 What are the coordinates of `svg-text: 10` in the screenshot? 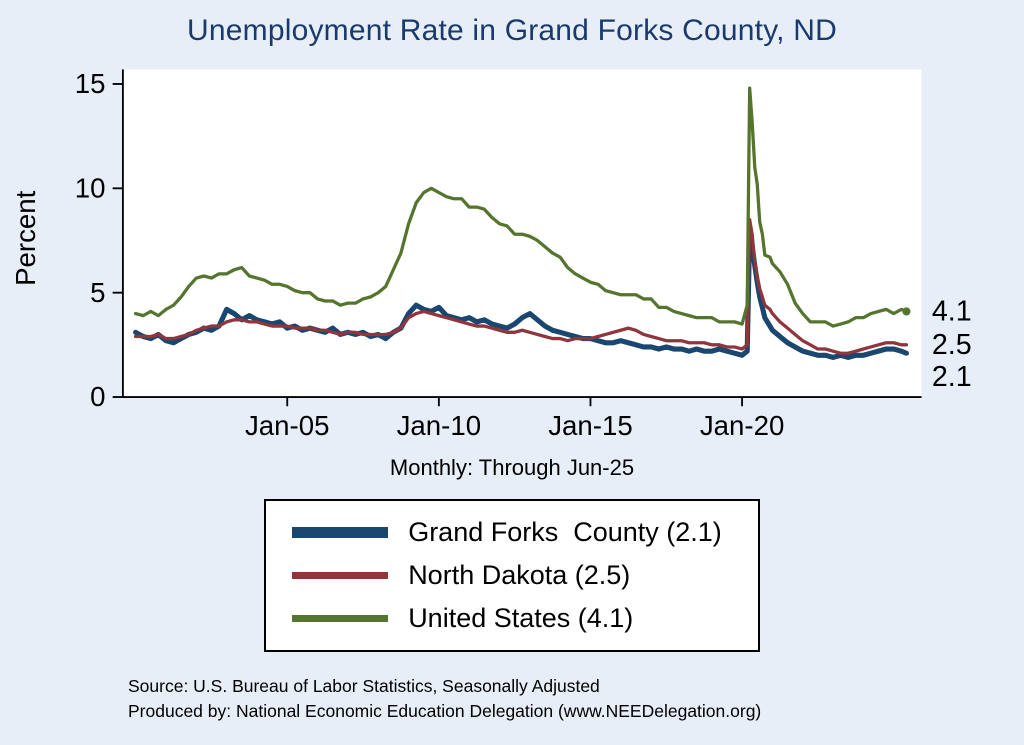 It's located at (90, 188).